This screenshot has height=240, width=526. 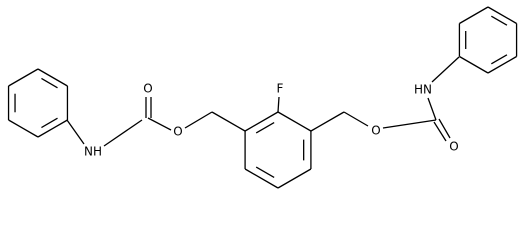 I want to click on atom-label: F, so click(x=280, y=89).